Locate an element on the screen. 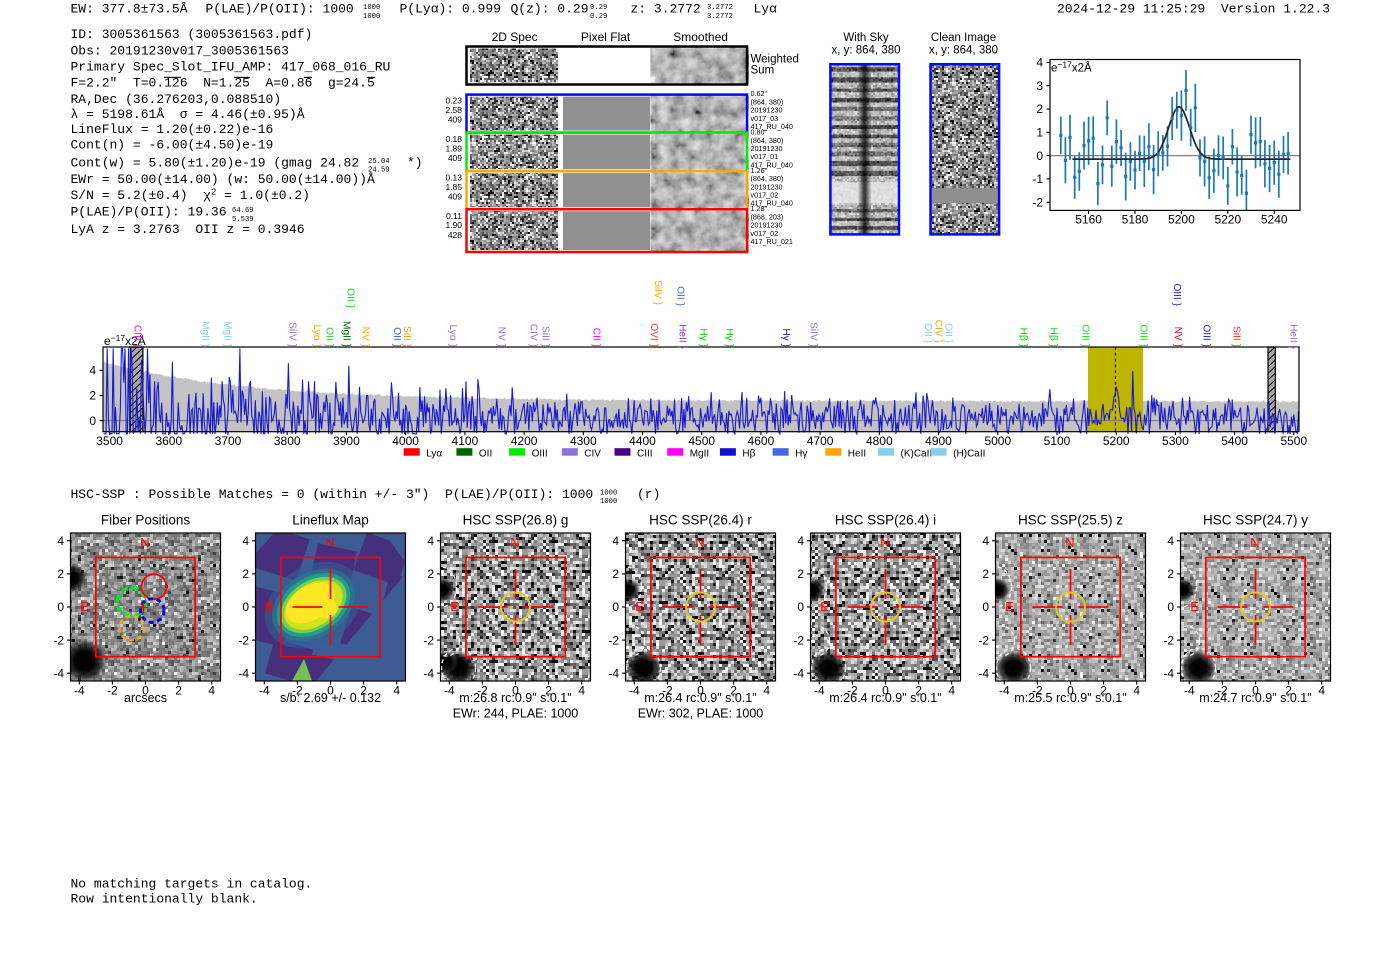 The height and width of the screenshot is (953, 1400). svg-text: Hγ is located at coordinates (801, 454).